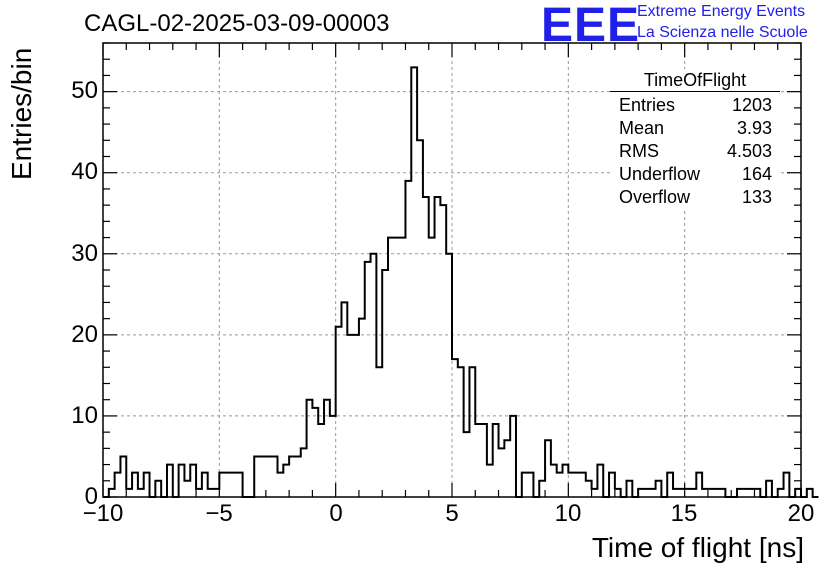 The image size is (836, 572). What do you see at coordinates (84, 334) in the screenshot?
I see `y-tick-label: 20` at bounding box center [84, 334].